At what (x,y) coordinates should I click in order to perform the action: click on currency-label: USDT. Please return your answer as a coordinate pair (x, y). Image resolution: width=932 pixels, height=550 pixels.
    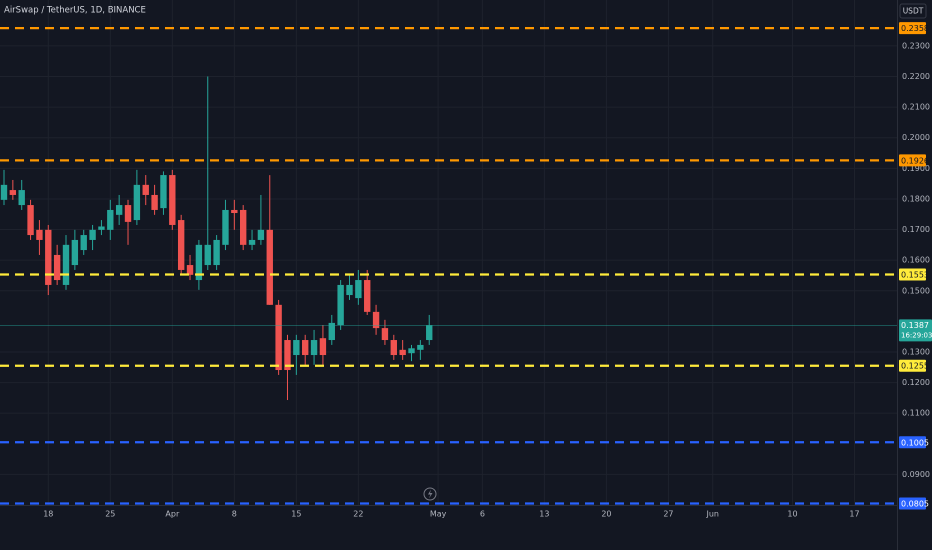
    Looking at the image, I should click on (913, 11).